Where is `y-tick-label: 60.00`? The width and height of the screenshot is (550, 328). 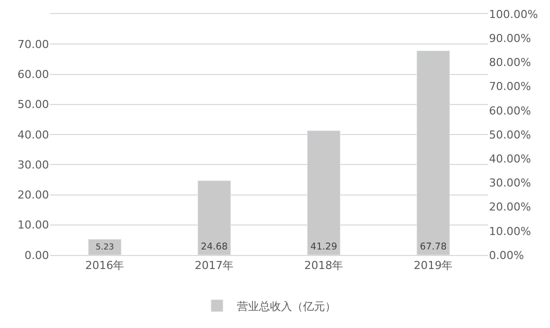
y-tick-label: 60.00 is located at coordinates (33, 75).